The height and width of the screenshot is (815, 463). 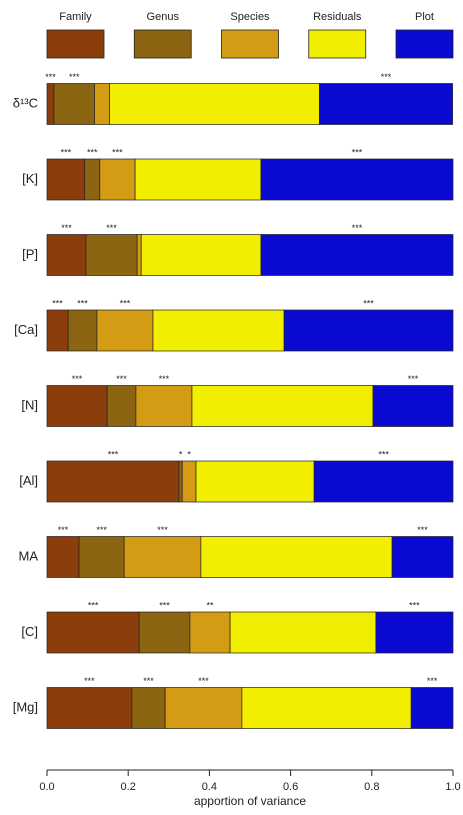 I want to click on category-label: [K], so click(x=30, y=178).